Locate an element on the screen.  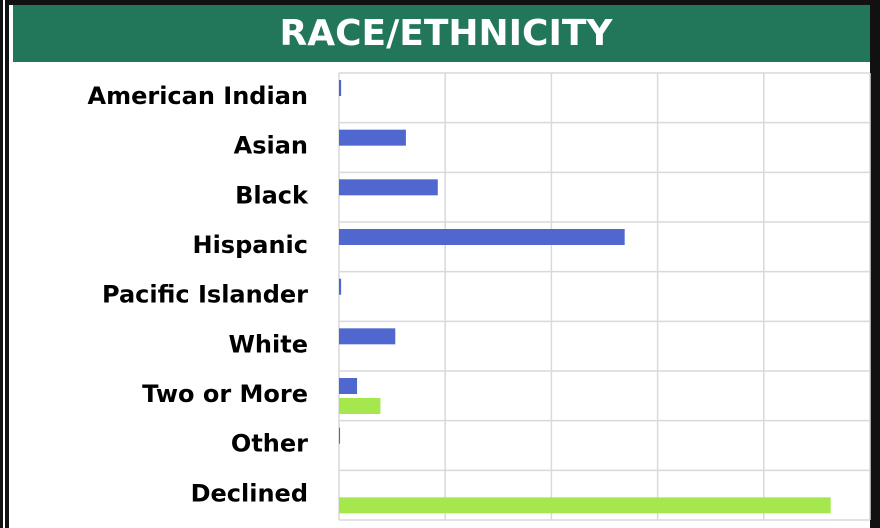
y-tick-label: Other is located at coordinates (269, 444).